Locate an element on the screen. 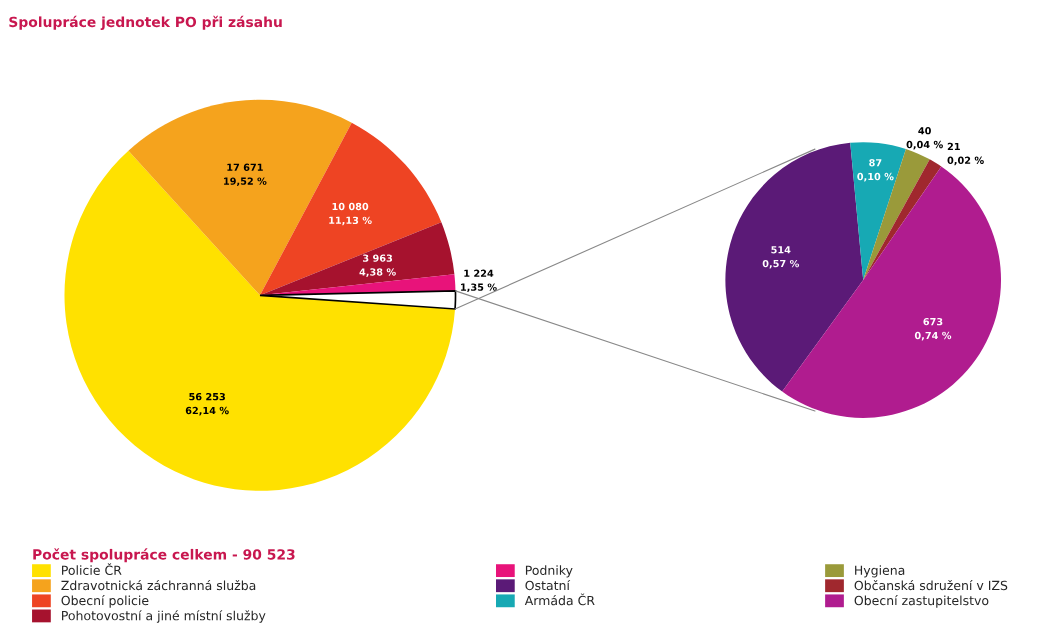 The height and width of the screenshot is (634, 1040). legend-label: Policie ČR is located at coordinates (92, 569).